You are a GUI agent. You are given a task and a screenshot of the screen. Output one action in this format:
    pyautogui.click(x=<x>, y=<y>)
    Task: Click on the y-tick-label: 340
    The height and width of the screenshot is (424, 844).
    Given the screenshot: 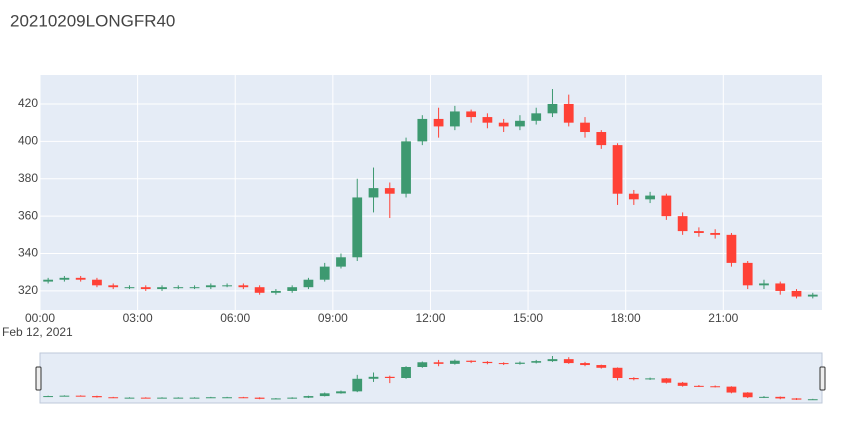 What is the action you would take?
    pyautogui.click(x=28, y=253)
    